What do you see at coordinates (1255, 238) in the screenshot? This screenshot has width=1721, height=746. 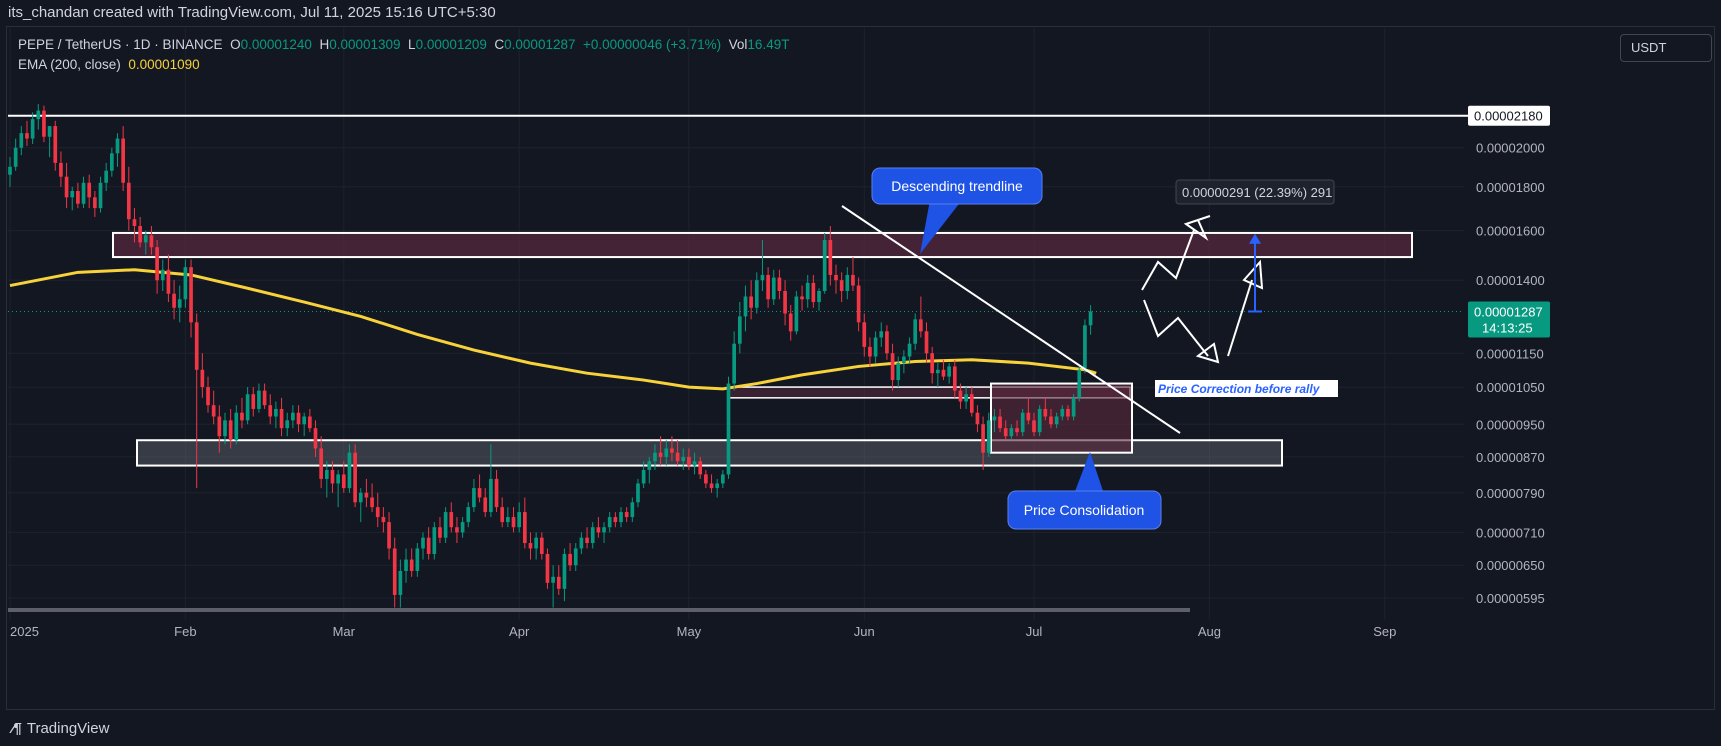 I see `measure-arrowhead` at bounding box center [1255, 238].